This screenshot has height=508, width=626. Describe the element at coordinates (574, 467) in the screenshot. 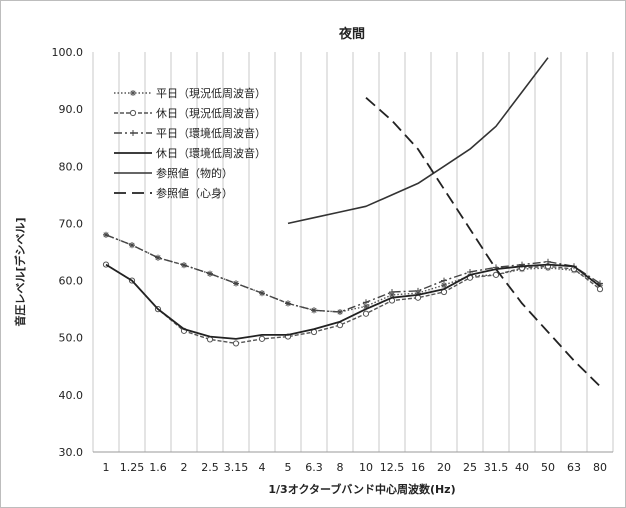

I see `x-tick-label: 63` at that location.